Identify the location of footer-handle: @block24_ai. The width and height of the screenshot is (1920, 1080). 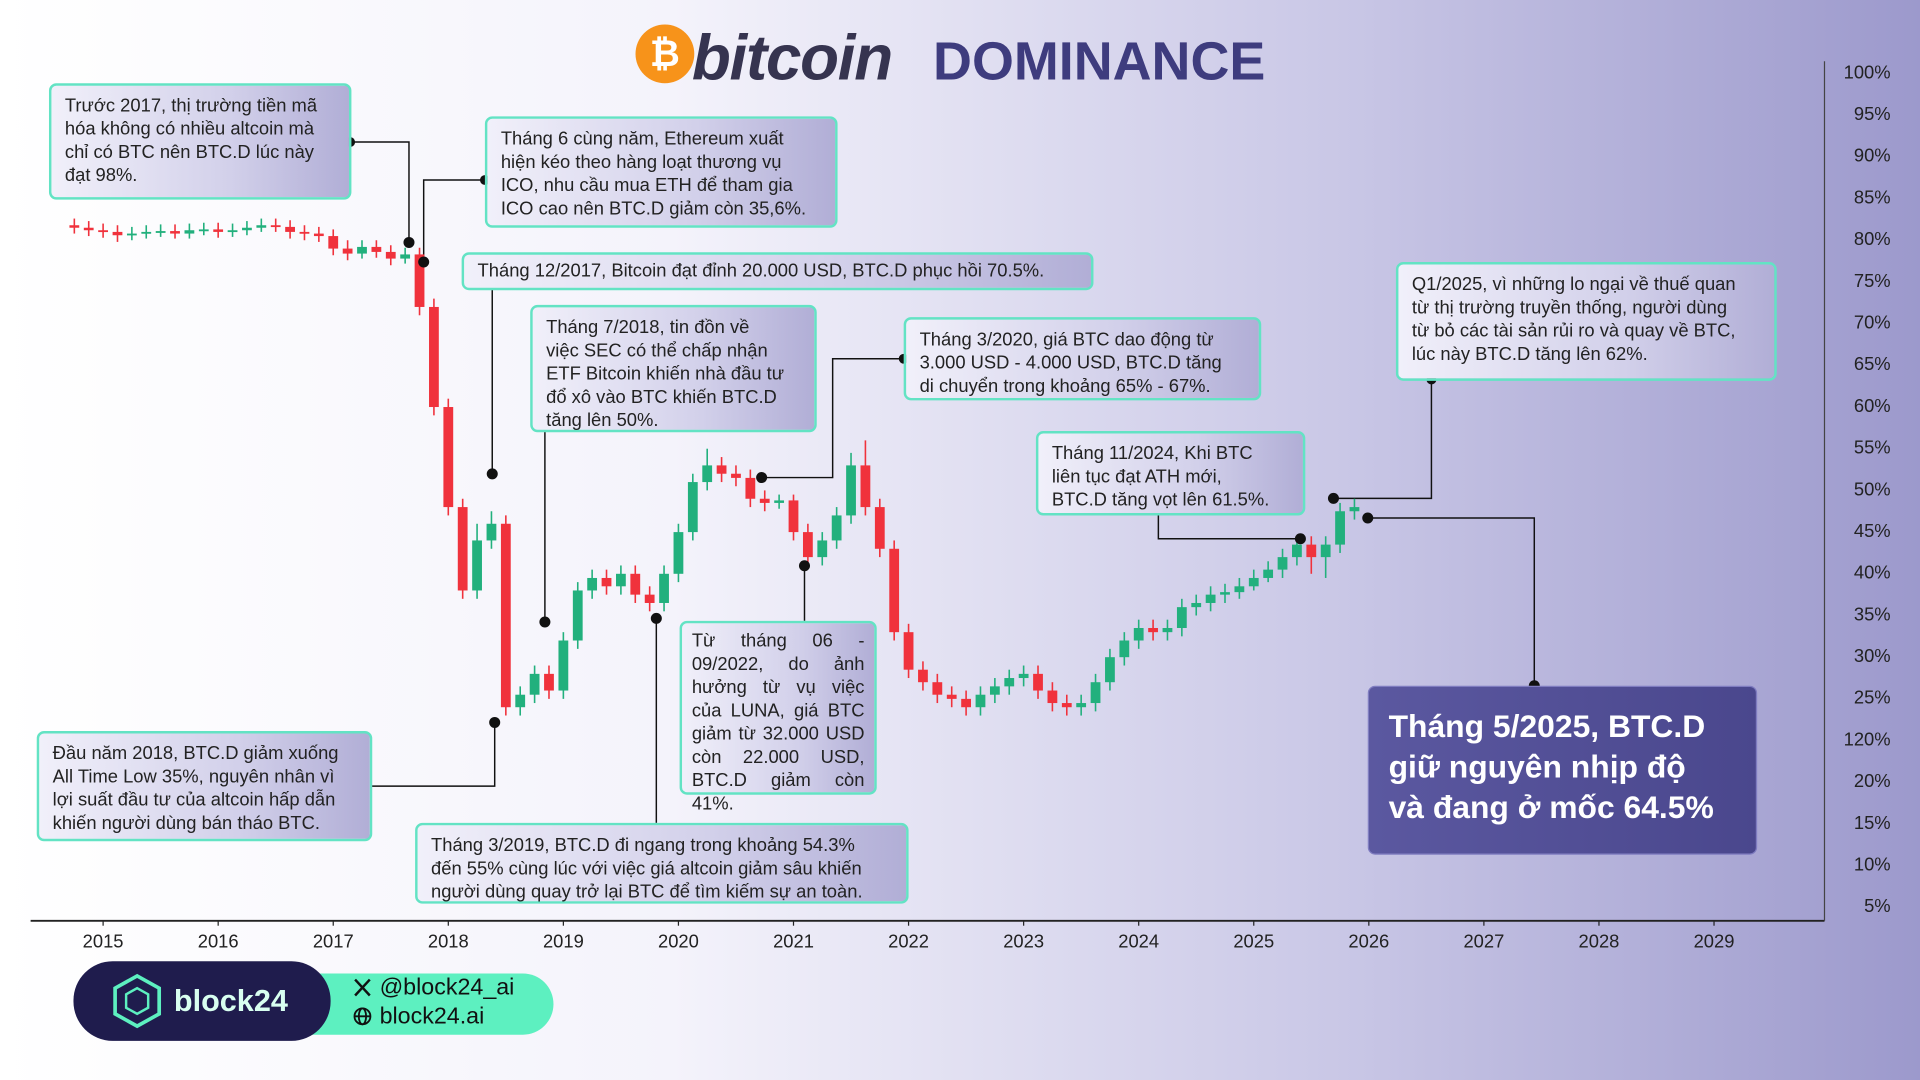
(447, 986).